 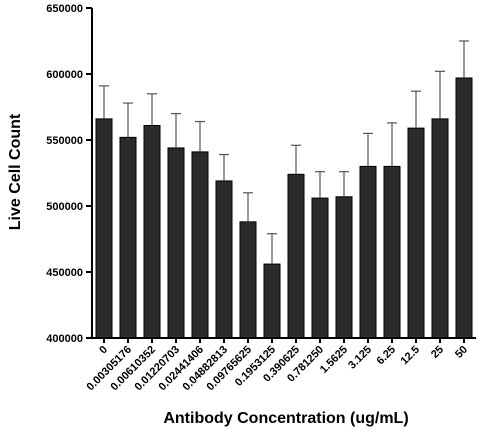 What do you see at coordinates (461, 352) in the screenshot?
I see `x-tick-label: 50` at bounding box center [461, 352].